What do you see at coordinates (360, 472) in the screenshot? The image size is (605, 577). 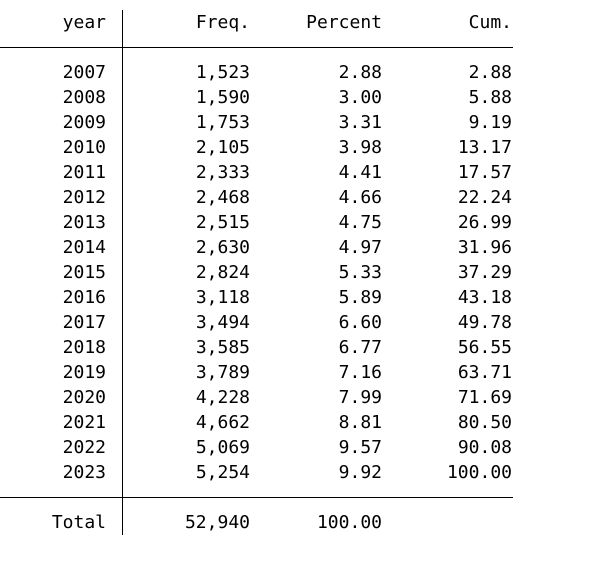 I see `percent-cell: 9.92` at bounding box center [360, 472].